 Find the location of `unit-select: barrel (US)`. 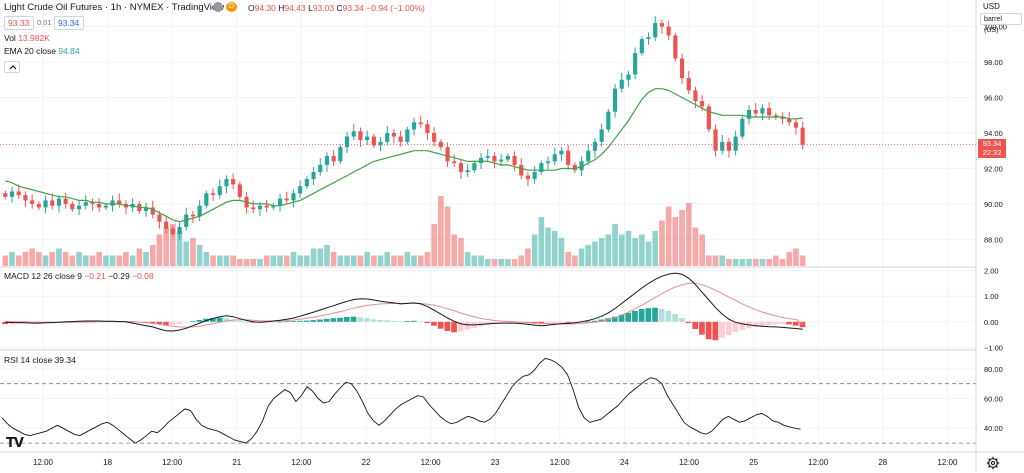

unit-select: barrel (US) is located at coordinates (1001, 23).